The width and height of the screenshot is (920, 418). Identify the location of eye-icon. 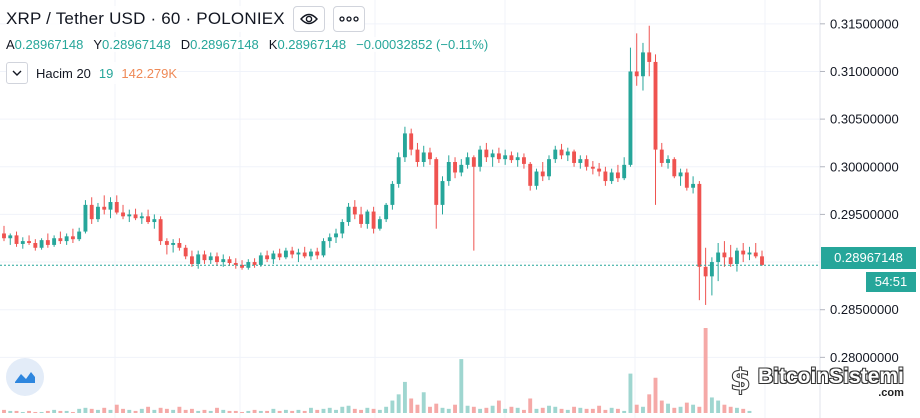
(308, 19).